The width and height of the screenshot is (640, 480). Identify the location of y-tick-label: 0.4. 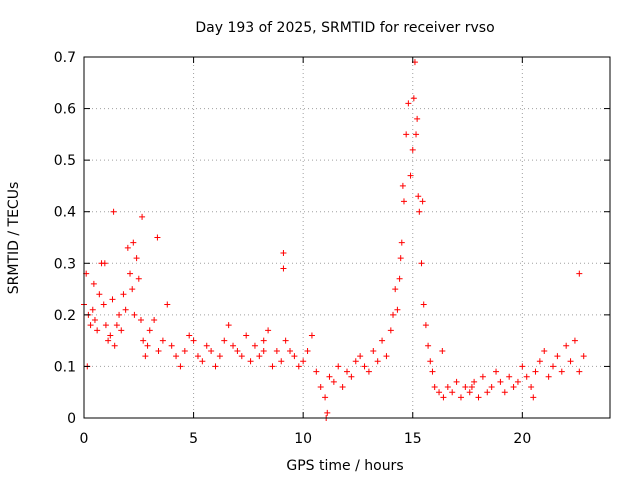
(65, 213).